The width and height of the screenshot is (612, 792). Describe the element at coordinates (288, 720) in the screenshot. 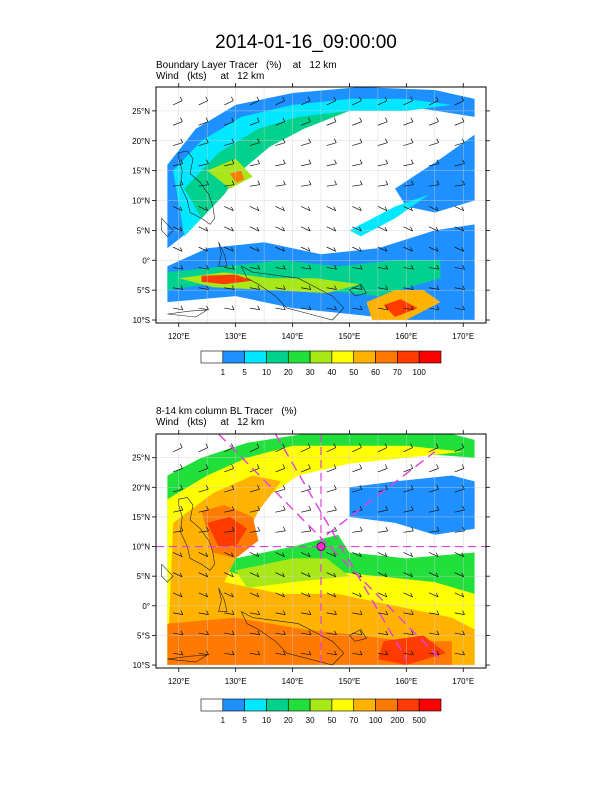

I see `colorbar-label: 20` at that location.